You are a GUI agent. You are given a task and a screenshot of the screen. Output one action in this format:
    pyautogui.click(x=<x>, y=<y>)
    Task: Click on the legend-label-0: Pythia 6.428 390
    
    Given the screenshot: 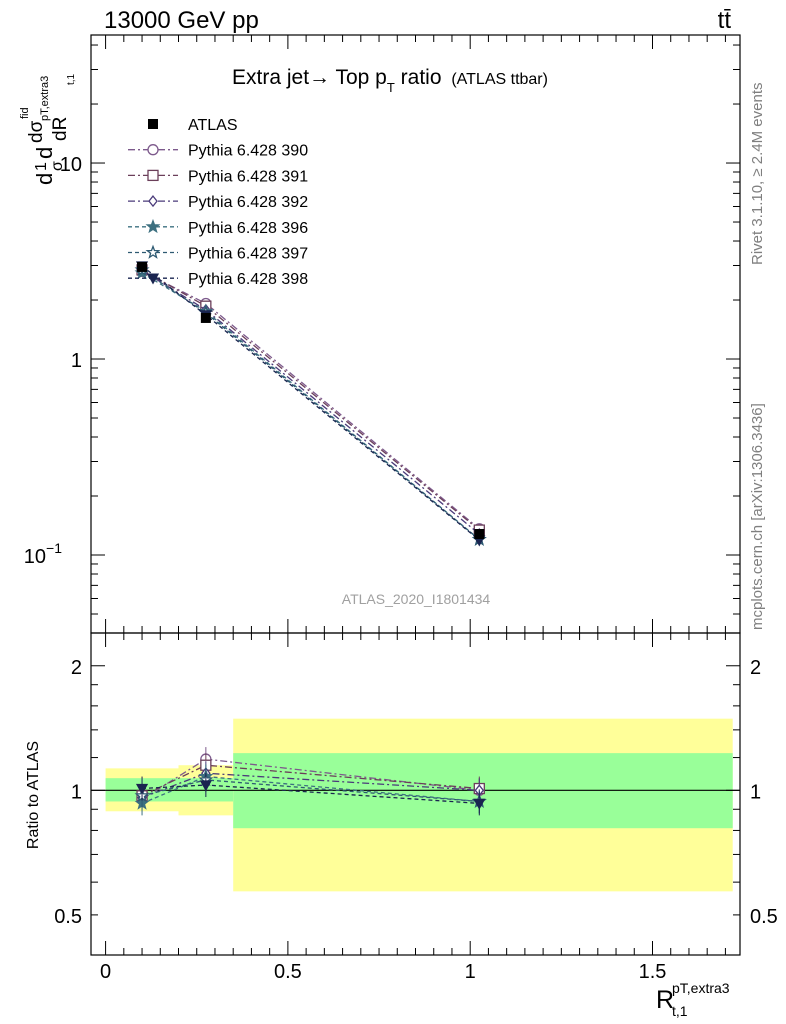 What is the action you would take?
    pyautogui.click(x=248, y=151)
    